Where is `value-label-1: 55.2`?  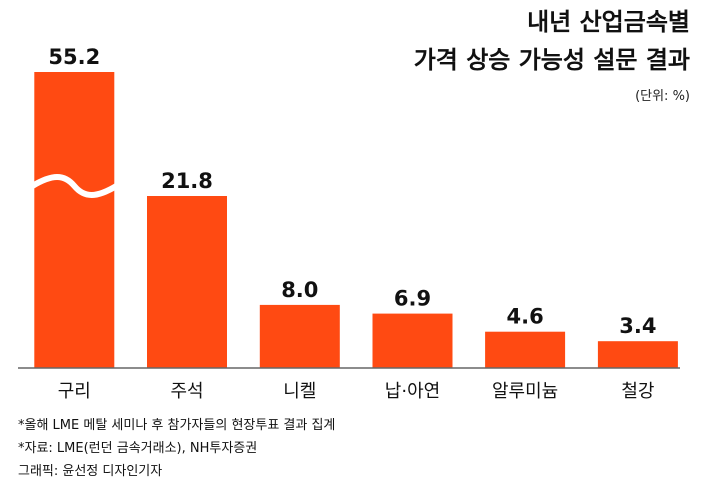
value-label-1: 55.2 is located at coordinates (74, 57).